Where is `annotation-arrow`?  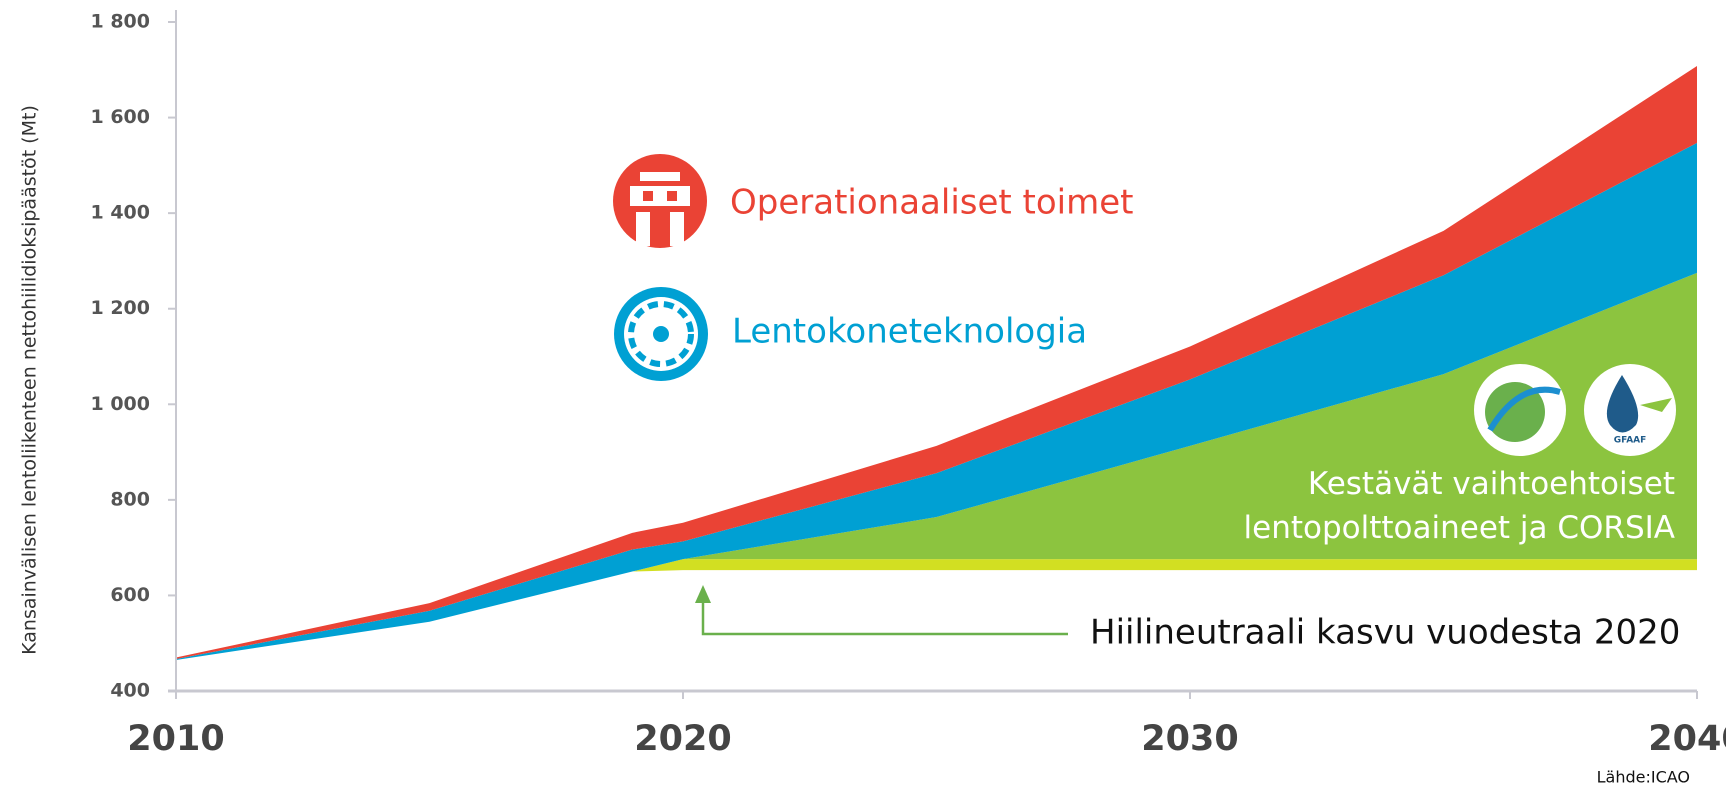 annotation-arrow is located at coordinates (881, 610).